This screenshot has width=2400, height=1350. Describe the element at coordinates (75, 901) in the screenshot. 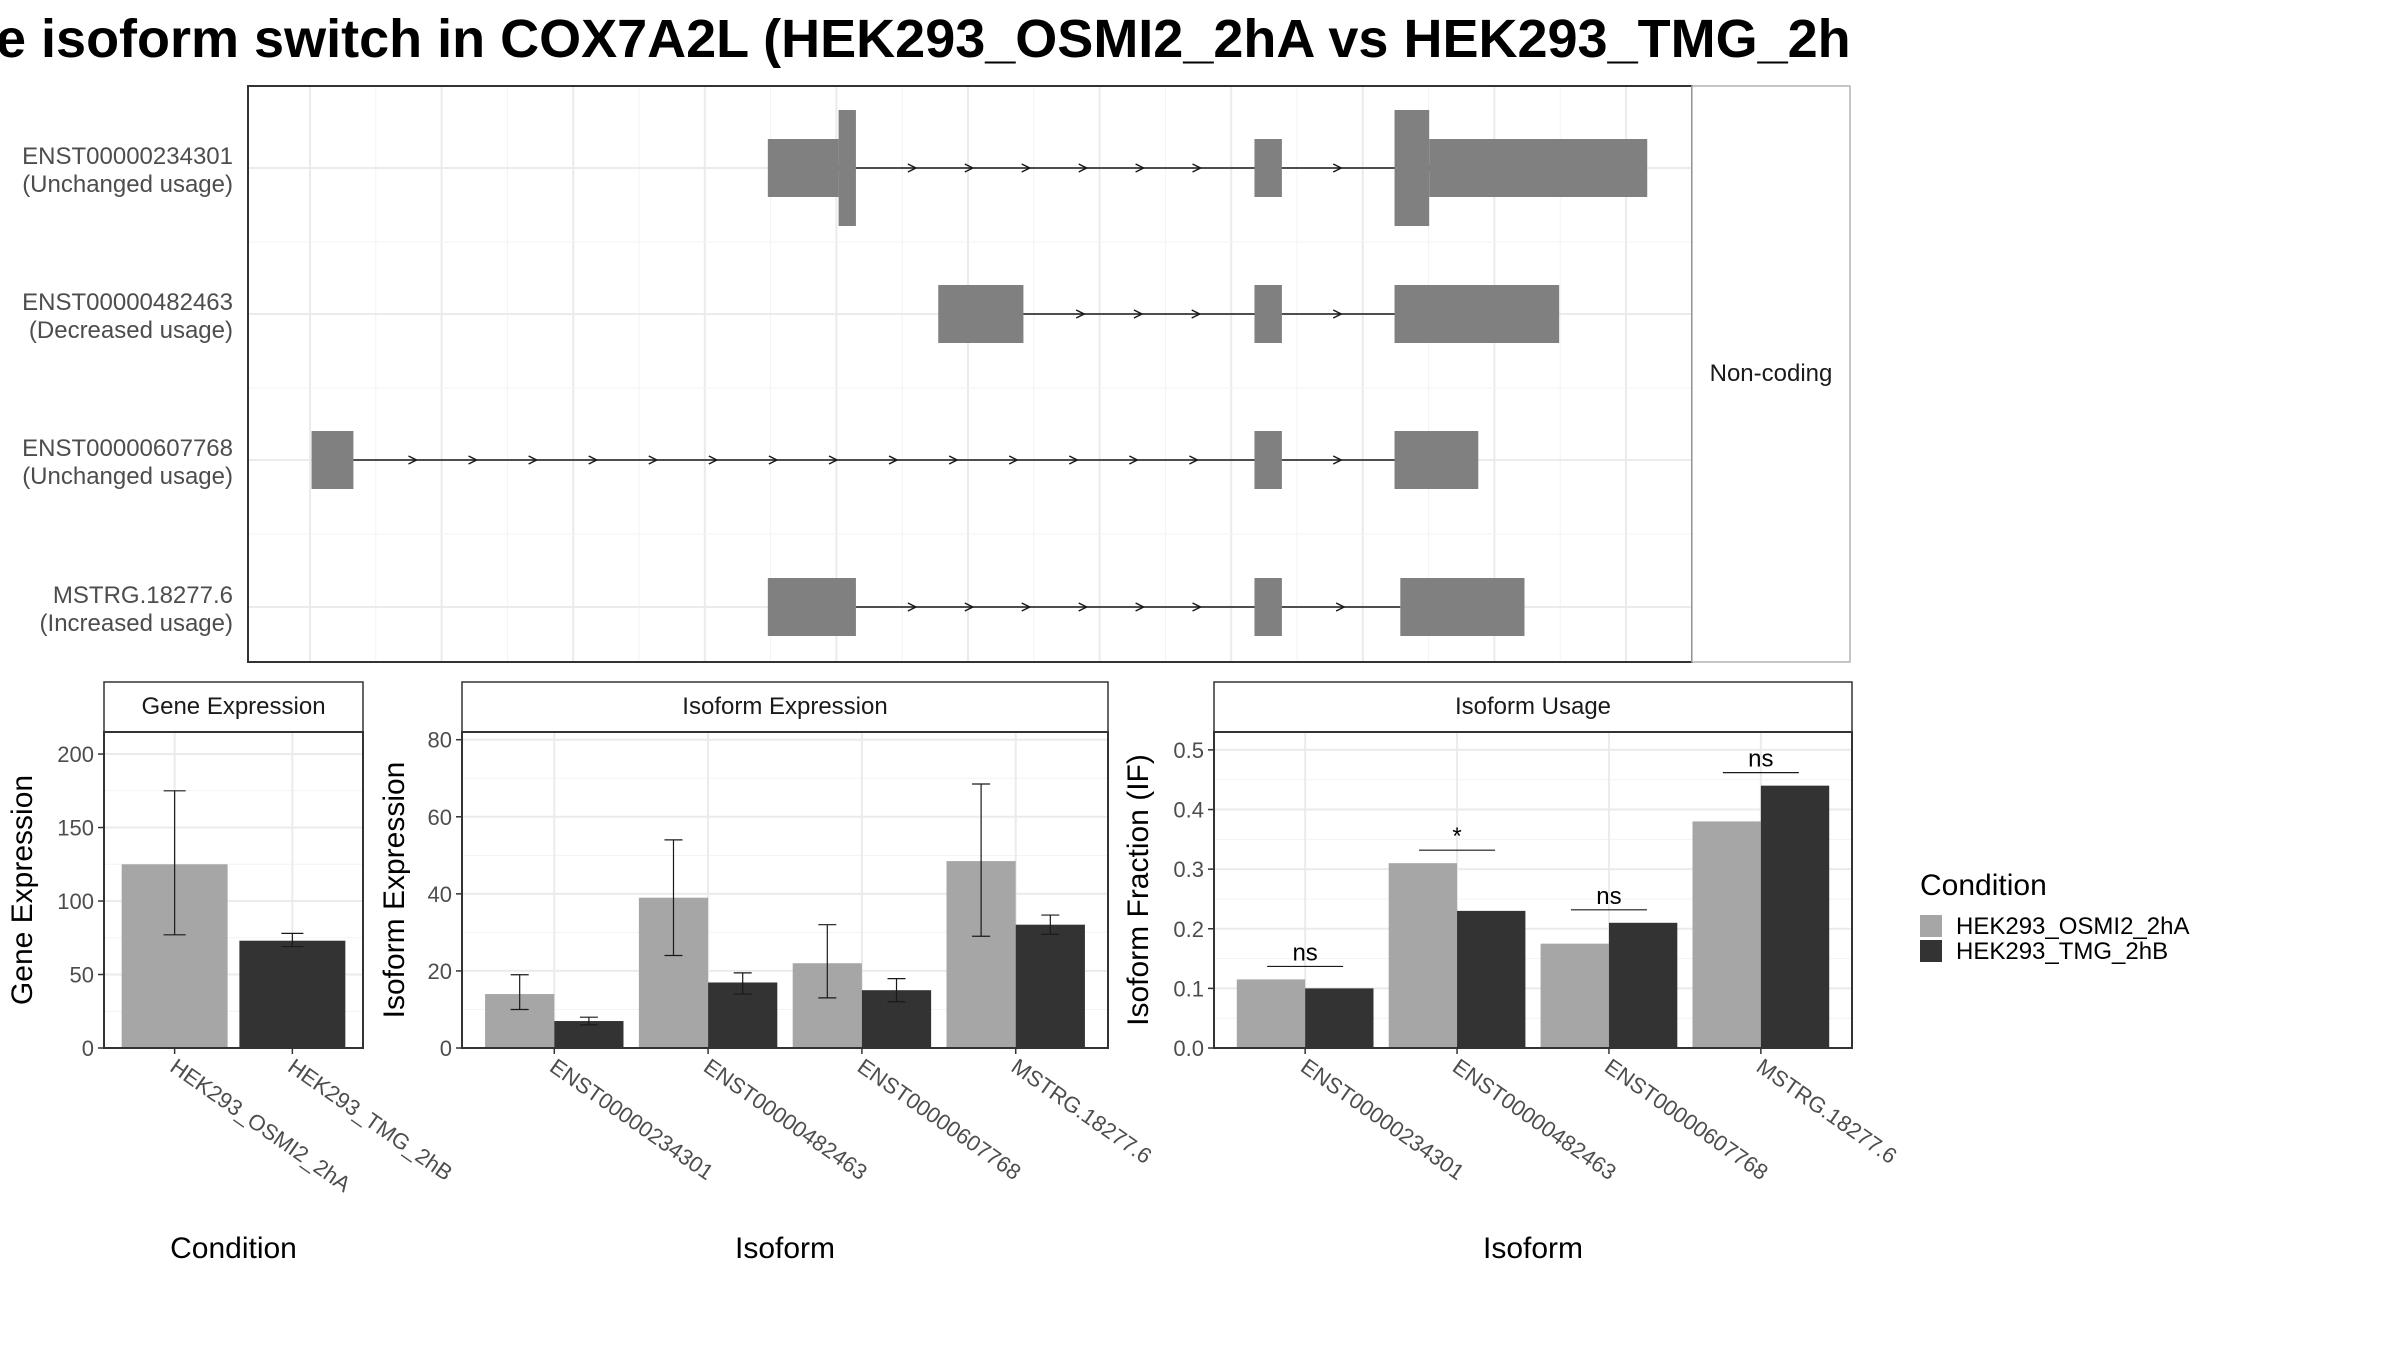

I see `y-tick-label: 100` at that location.